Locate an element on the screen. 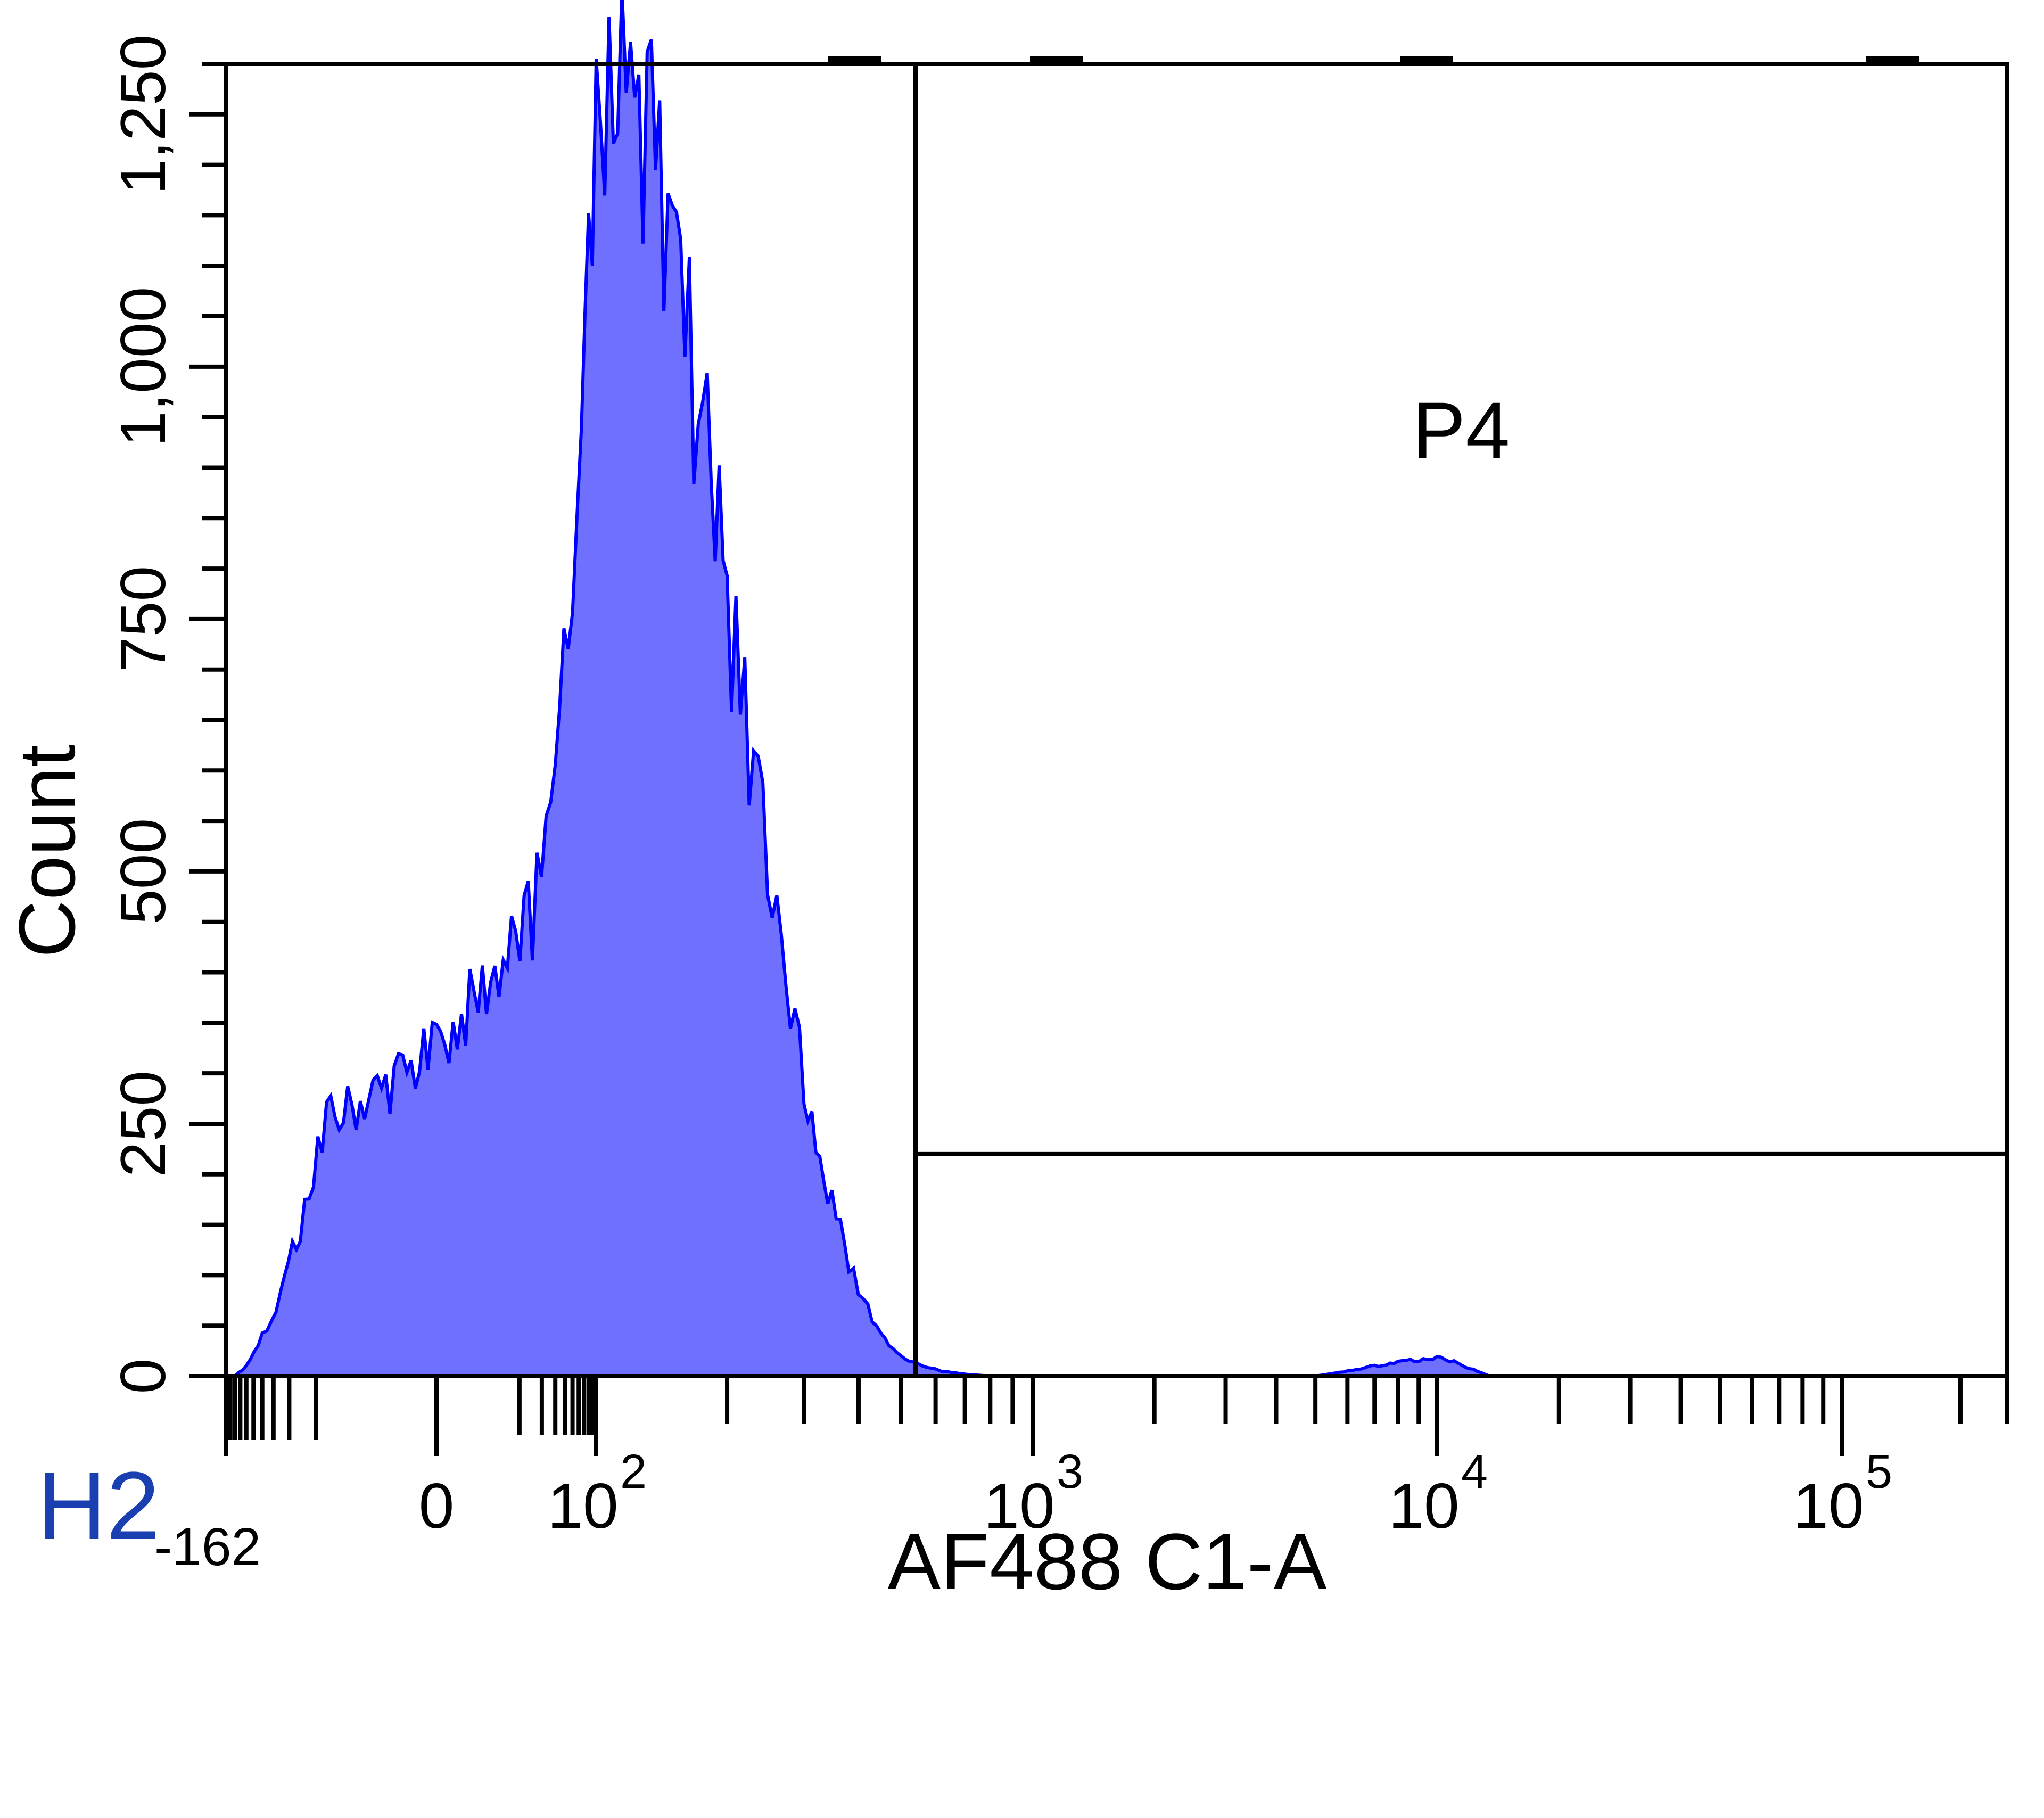 This screenshot has width=2044, height=1818. gate-label: P4 is located at coordinates (1461, 430).